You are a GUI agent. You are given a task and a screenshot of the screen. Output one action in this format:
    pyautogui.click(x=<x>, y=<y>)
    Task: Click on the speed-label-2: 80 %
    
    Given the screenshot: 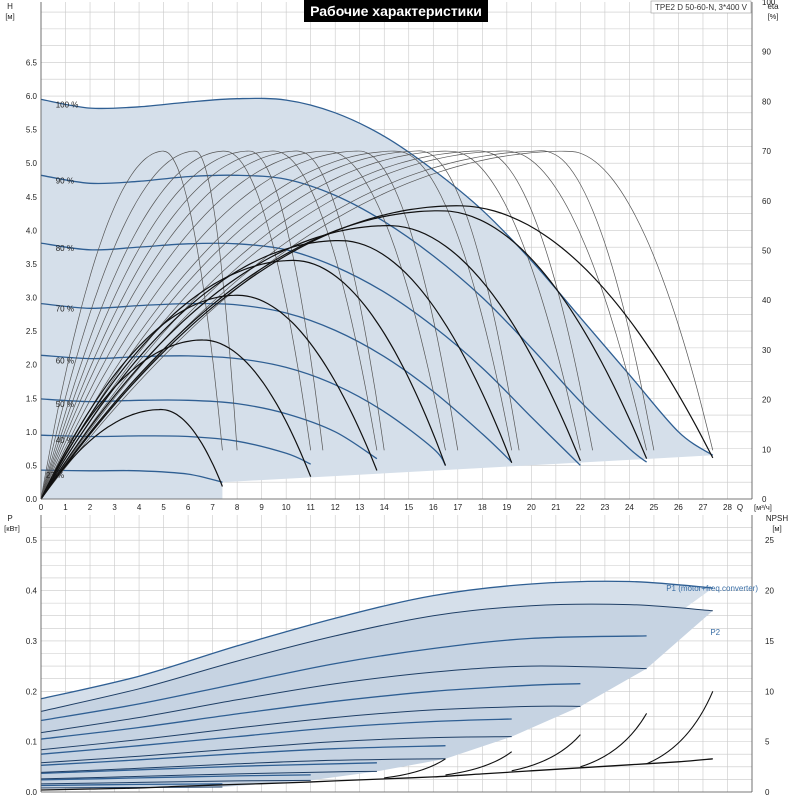 What is the action you would take?
    pyautogui.click(x=65, y=248)
    